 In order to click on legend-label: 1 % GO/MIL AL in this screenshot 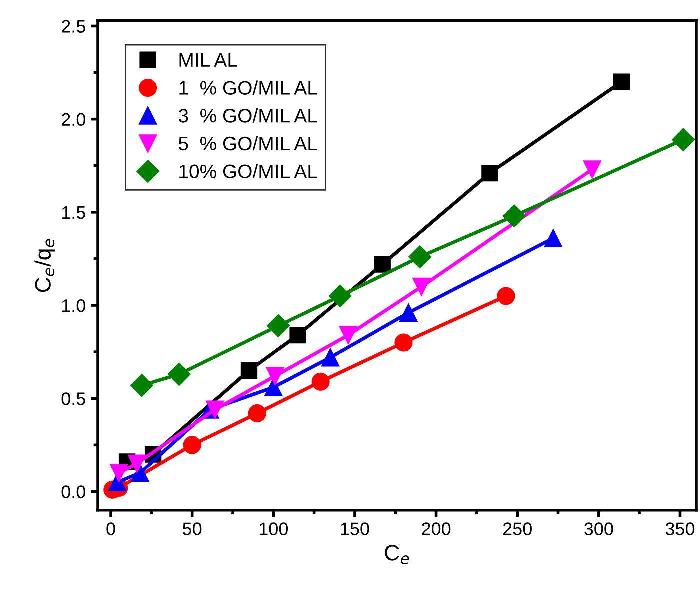, I will do `click(249, 87)`.